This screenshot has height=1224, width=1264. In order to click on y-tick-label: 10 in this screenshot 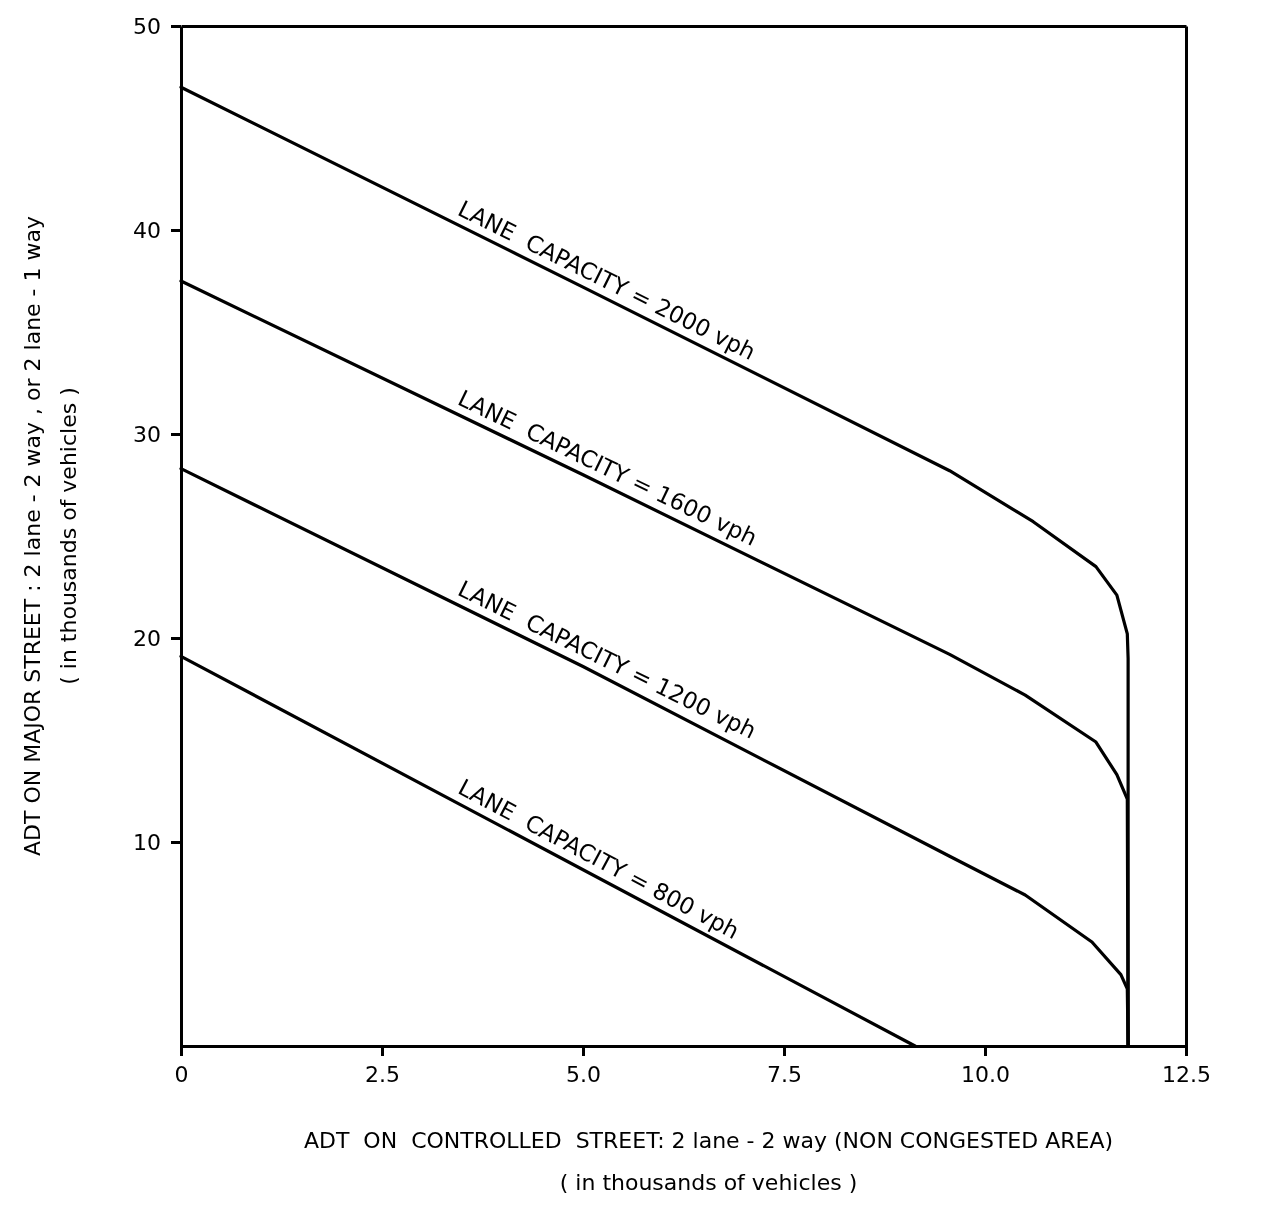, I will do `click(147, 842)`.